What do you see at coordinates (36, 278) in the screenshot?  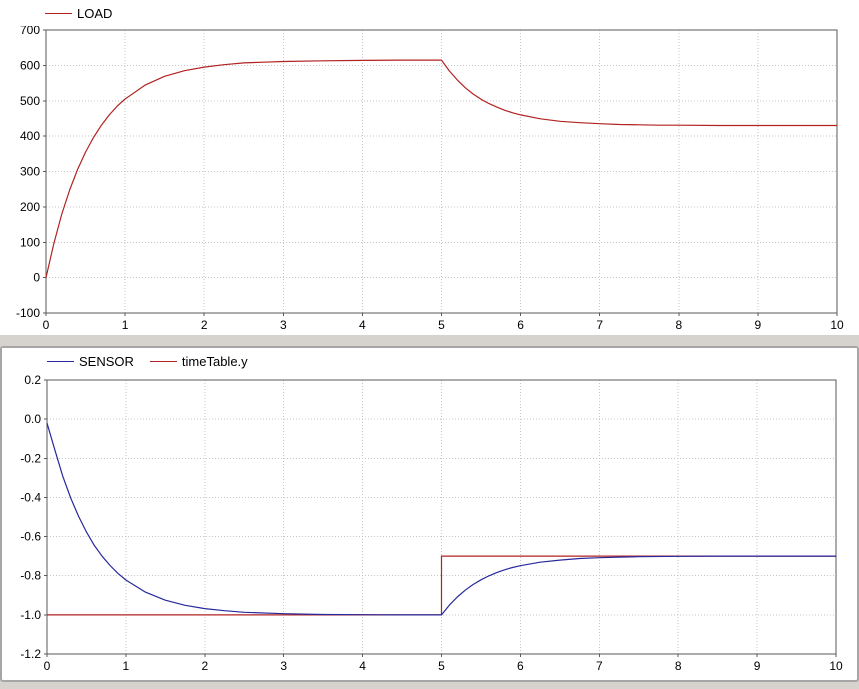 I see `y-tick-label: 0` at bounding box center [36, 278].